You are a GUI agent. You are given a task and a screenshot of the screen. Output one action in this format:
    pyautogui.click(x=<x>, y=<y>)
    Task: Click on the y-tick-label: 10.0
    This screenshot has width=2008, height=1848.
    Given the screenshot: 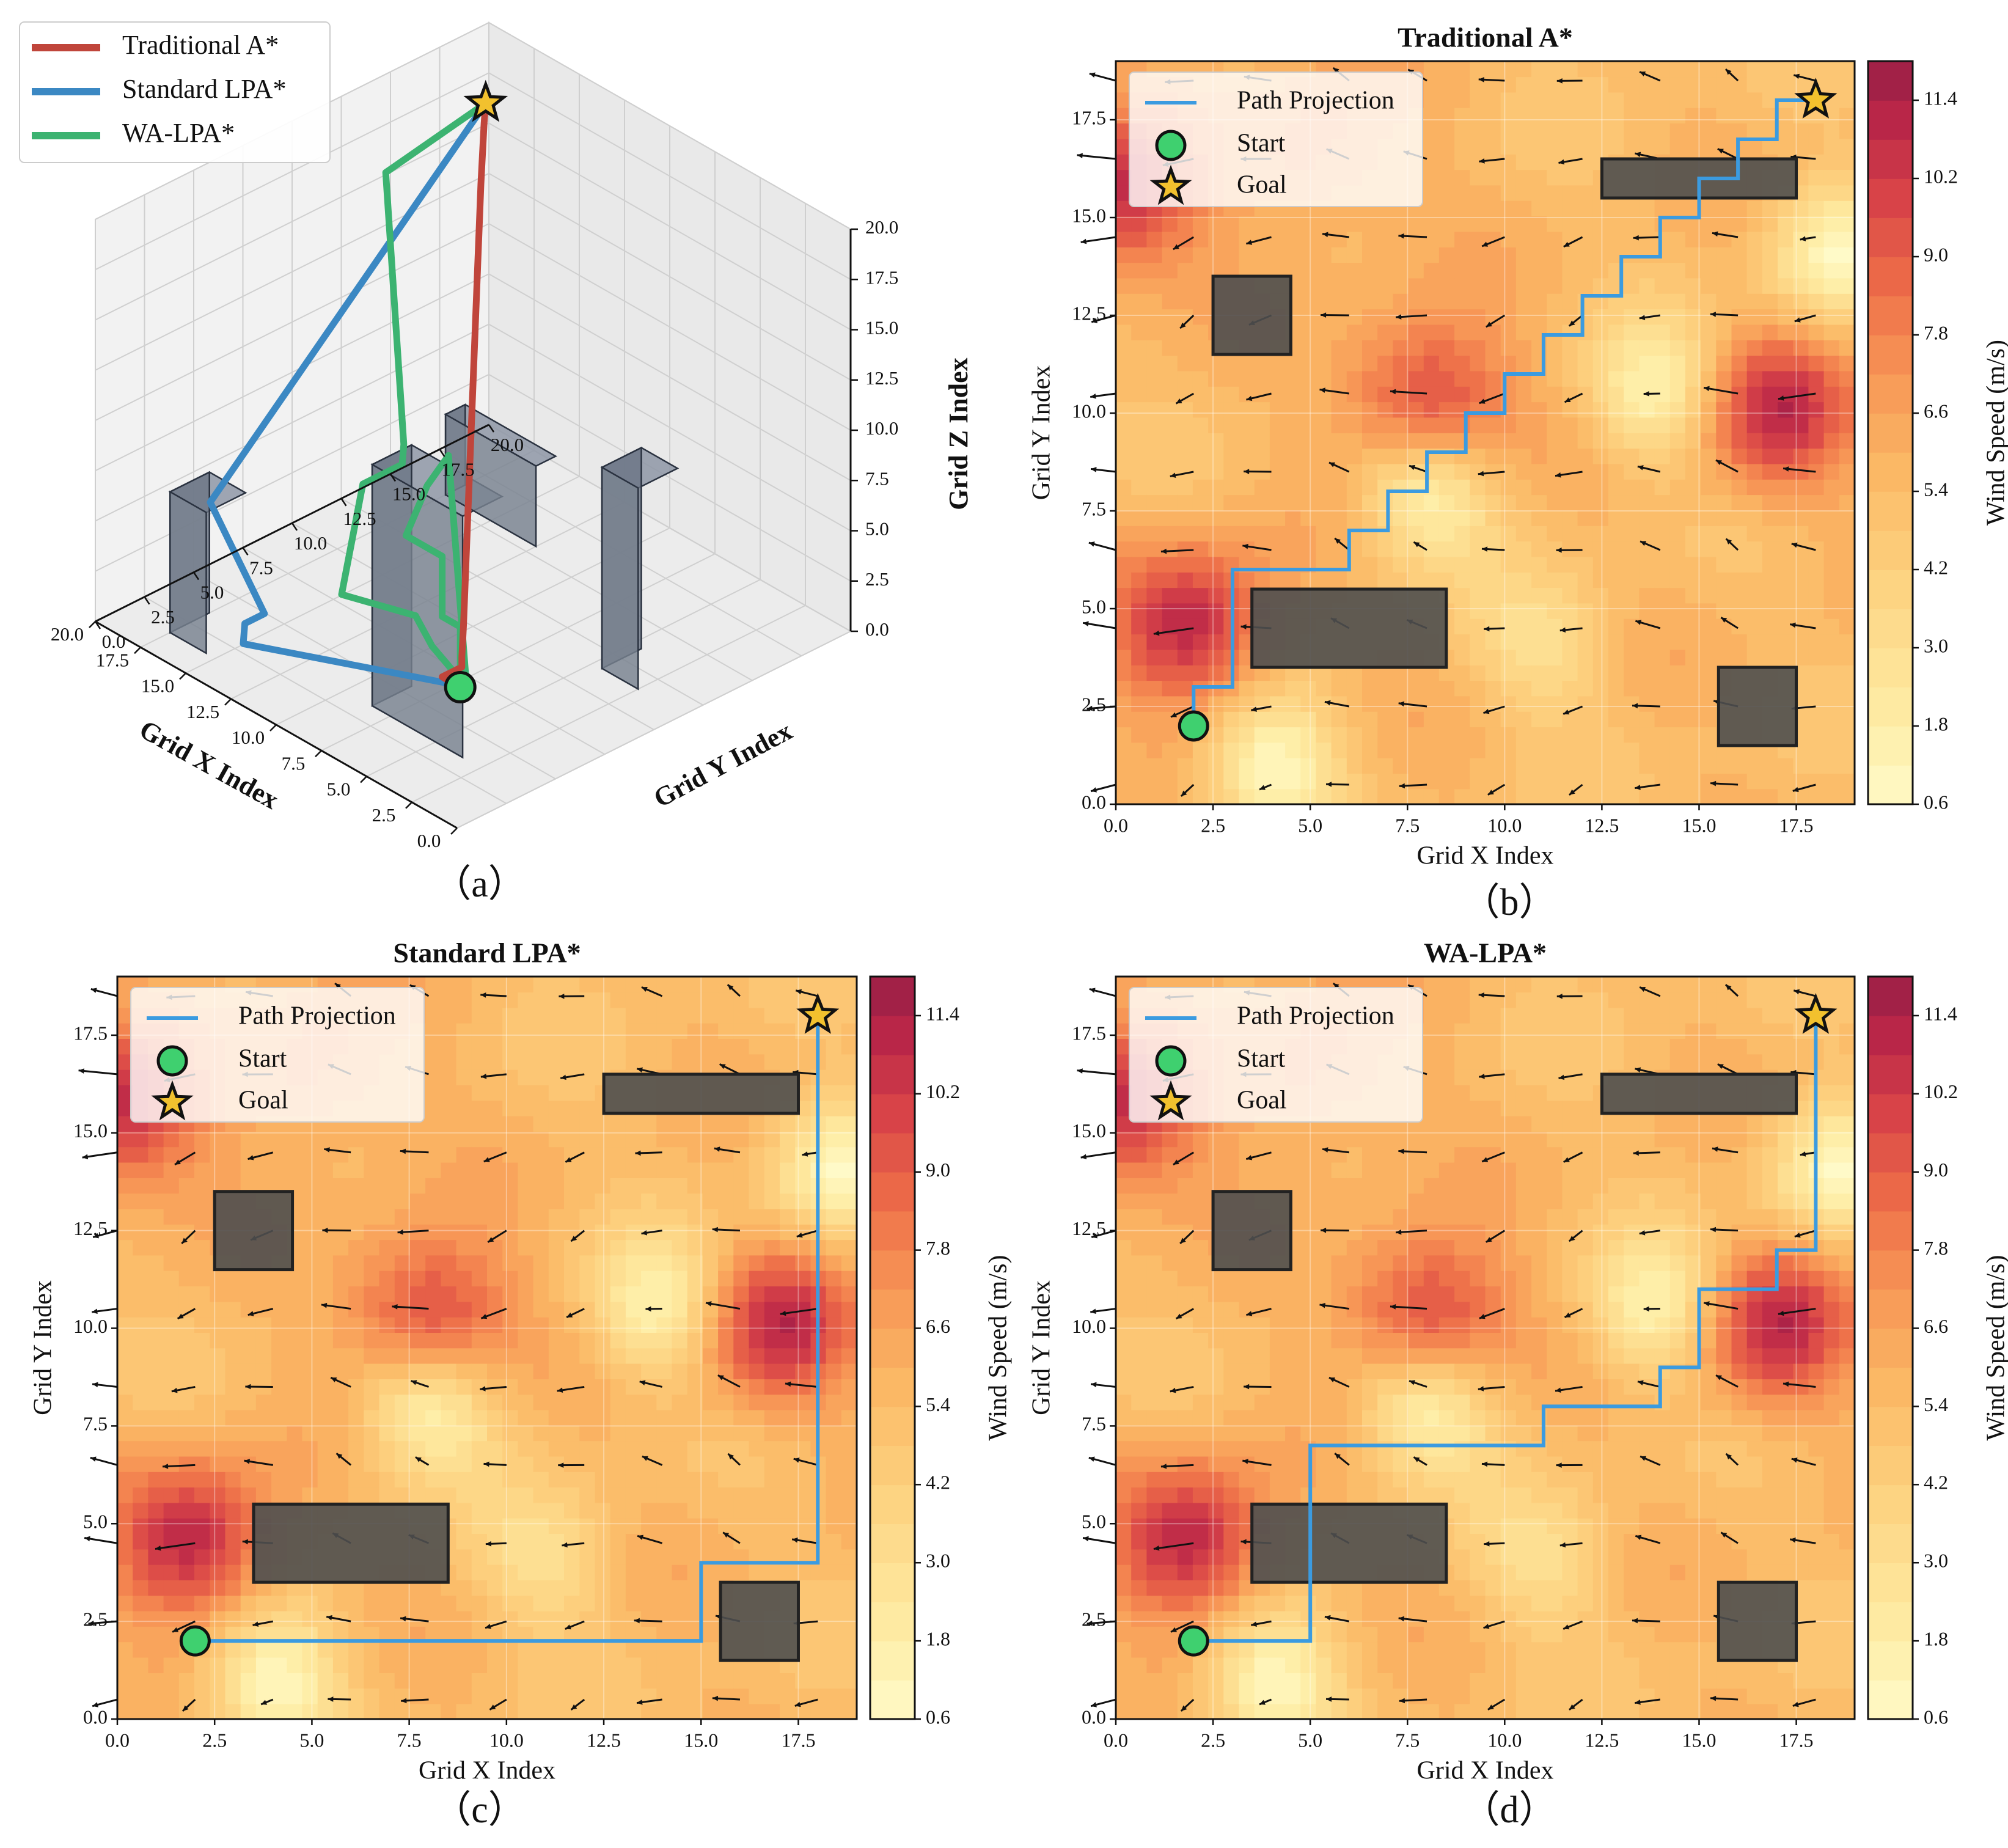 What is the action you would take?
    pyautogui.click(x=91, y=1326)
    